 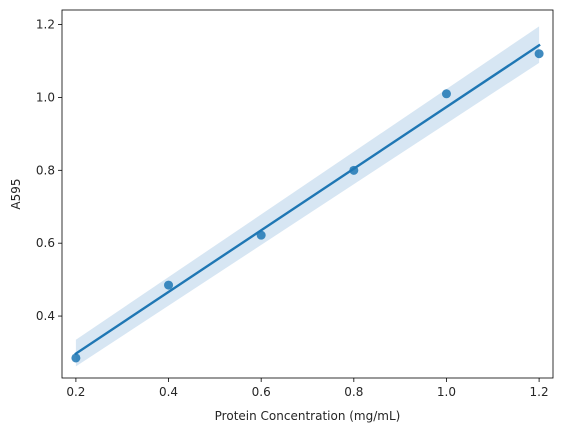 I want to click on x-tick-label: 1.2, so click(x=539, y=392).